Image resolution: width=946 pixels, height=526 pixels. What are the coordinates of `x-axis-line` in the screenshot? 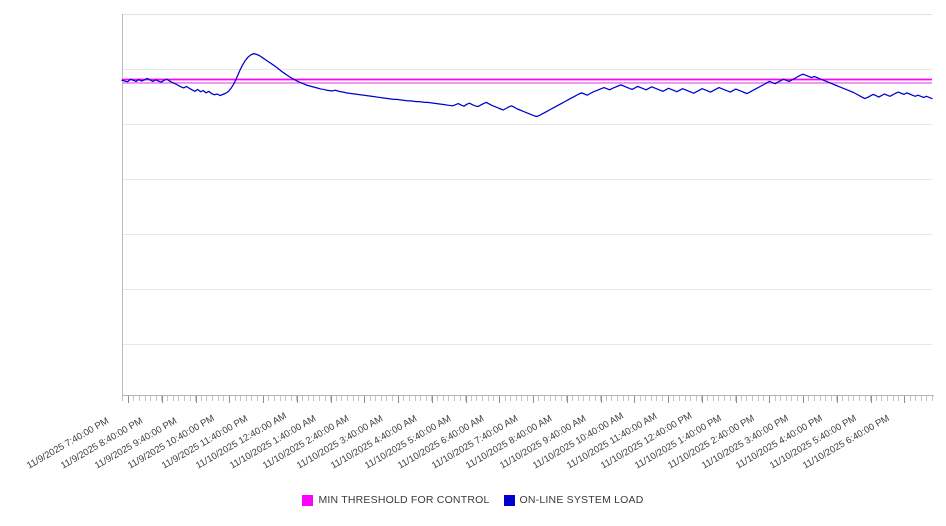 It's located at (528, 395).